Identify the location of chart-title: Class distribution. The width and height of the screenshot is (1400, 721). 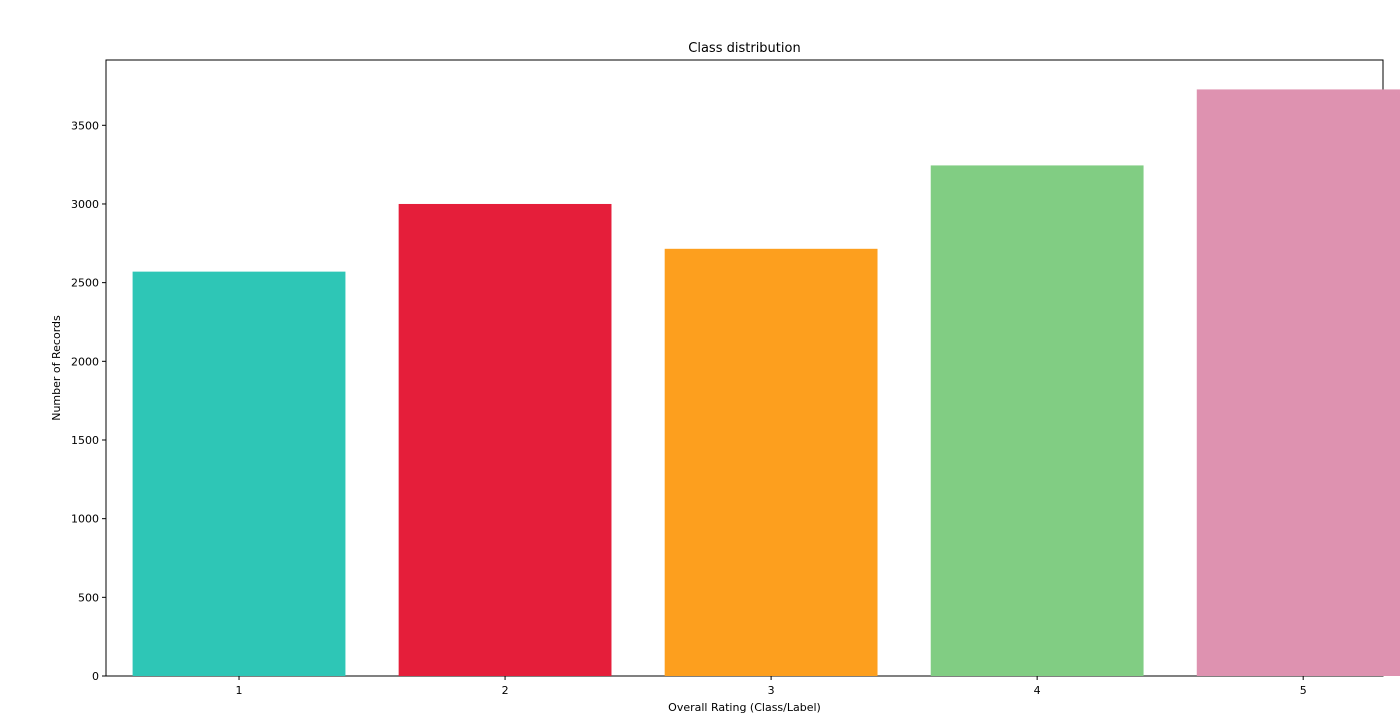
(744, 48).